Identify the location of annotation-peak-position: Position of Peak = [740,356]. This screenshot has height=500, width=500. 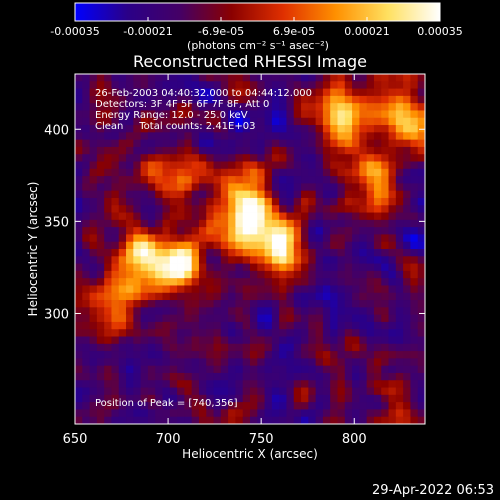
(166, 403).